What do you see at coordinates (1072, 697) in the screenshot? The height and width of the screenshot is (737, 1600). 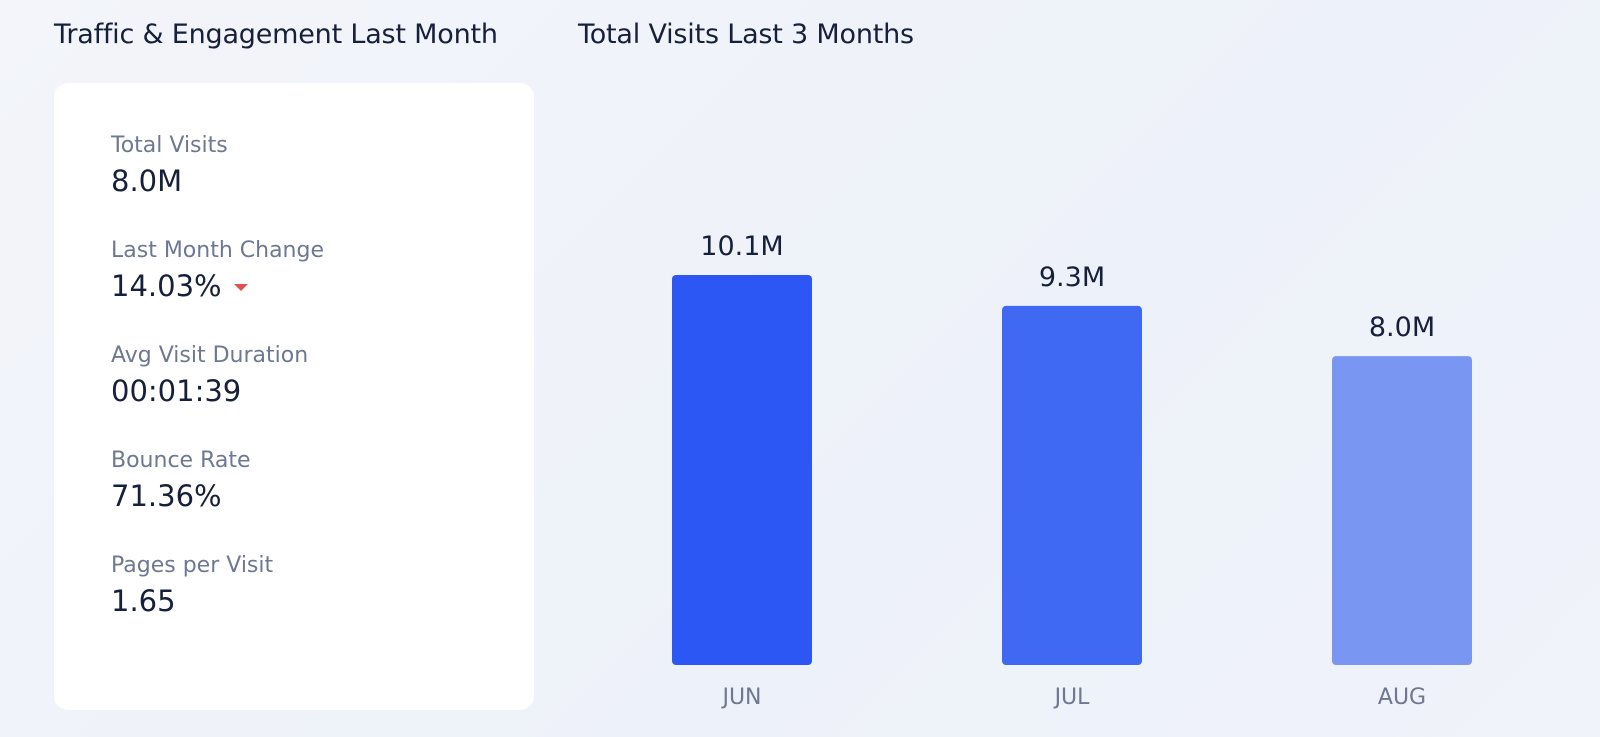 I see `tick-label-jul: JUL` at bounding box center [1072, 697].